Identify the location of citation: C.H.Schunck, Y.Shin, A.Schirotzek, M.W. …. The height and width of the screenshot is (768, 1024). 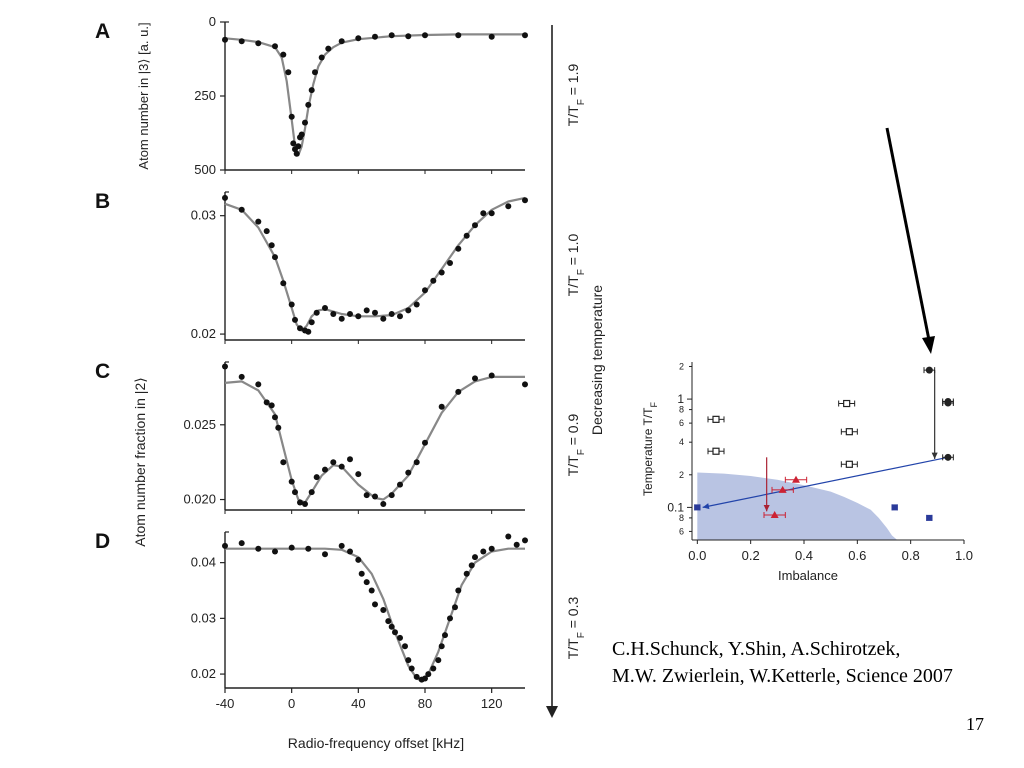
(812, 663).